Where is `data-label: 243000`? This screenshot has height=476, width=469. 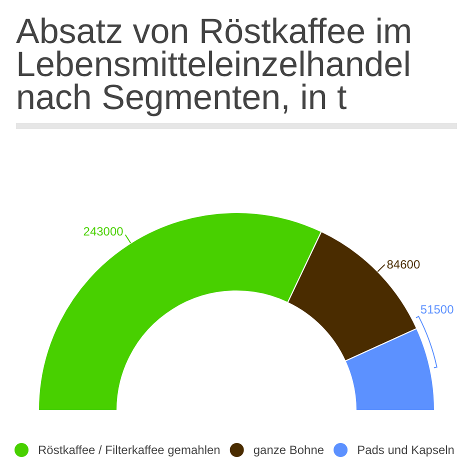 data-label: 243000 is located at coordinates (103, 231).